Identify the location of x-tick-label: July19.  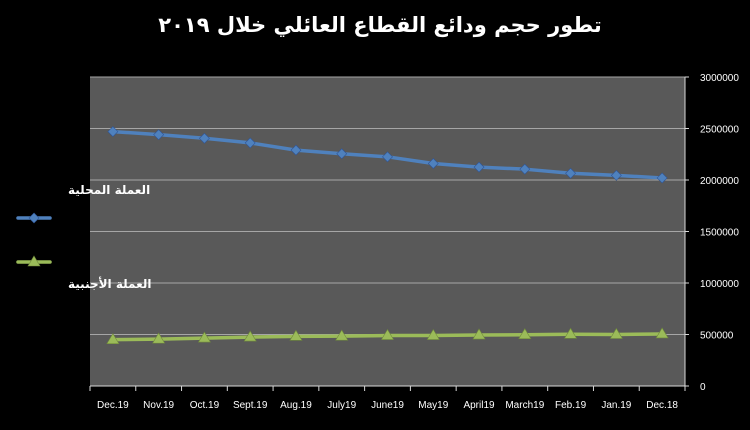
(341, 405).